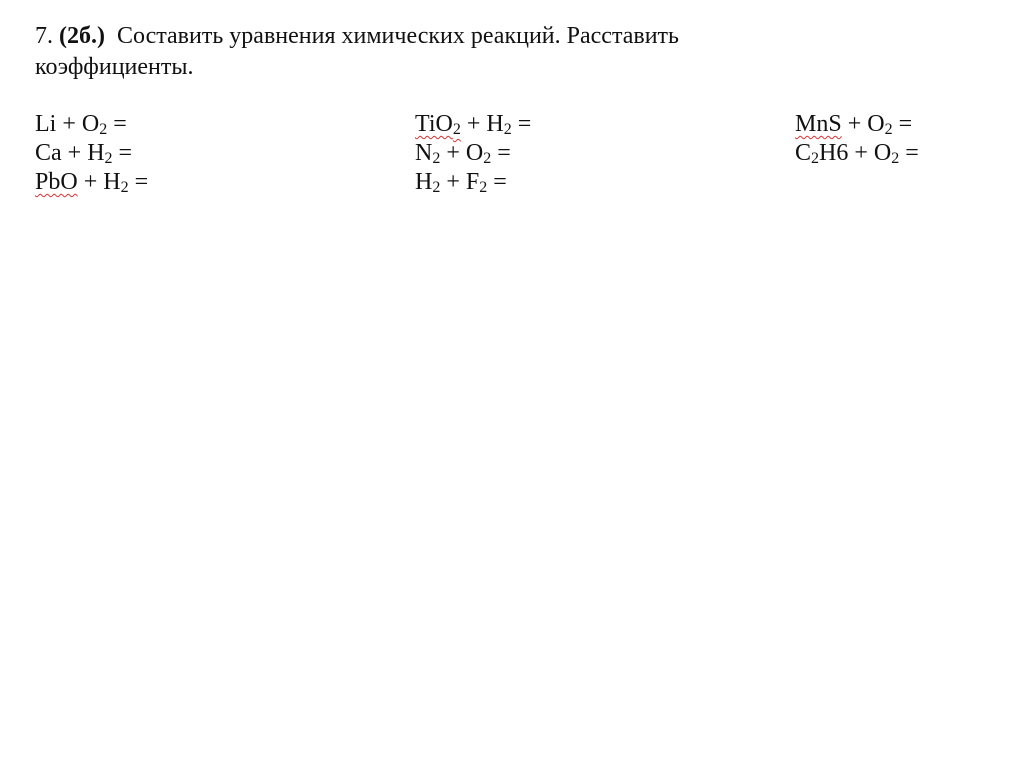 The width and height of the screenshot is (1024, 768). I want to click on equation: H2 + F2 =, so click(473, 182).